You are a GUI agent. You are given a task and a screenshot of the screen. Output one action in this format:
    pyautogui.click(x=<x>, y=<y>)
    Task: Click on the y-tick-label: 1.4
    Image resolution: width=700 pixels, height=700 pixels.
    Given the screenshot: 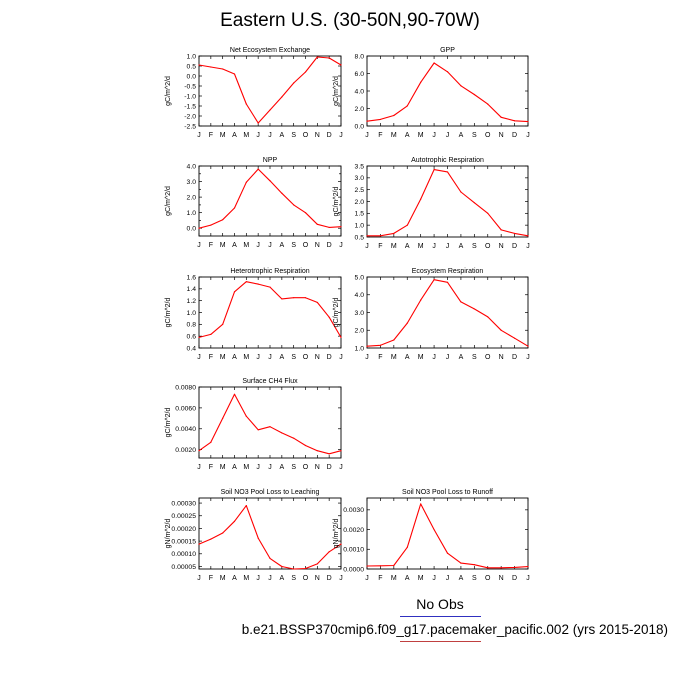 What is the action you would take?
    pyautogui.click(x=192, y=289)
    